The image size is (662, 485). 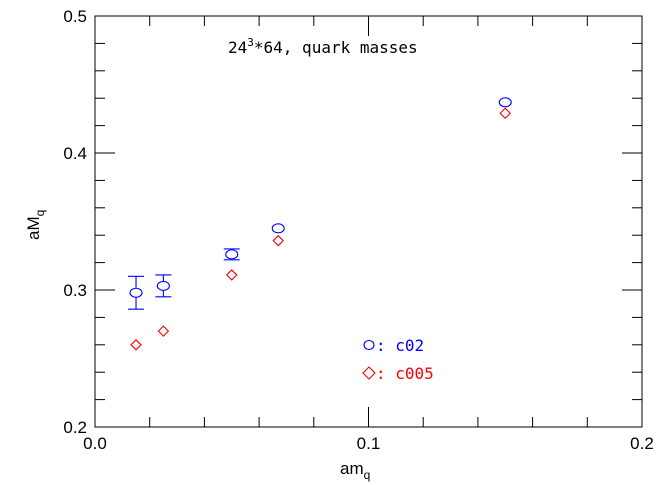 I want to click on legend-circle-marker, so click(x=369, y=345).